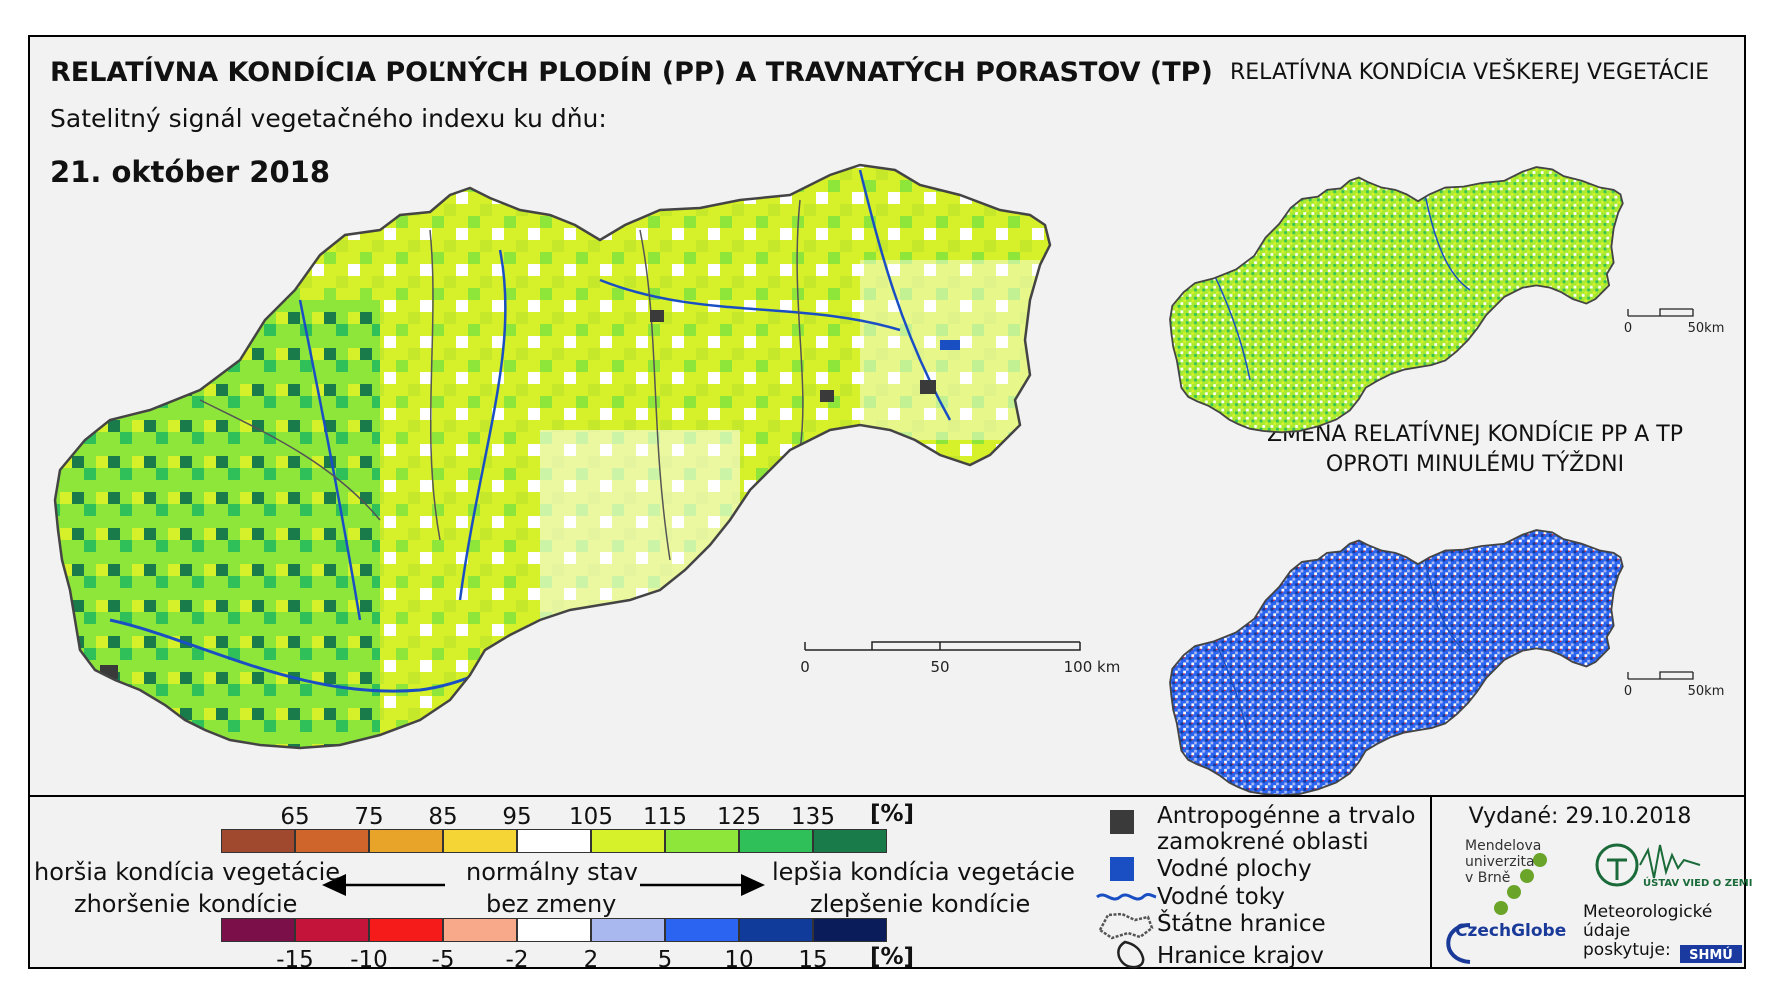 This screenshot has height=1003, width=1772. What do you see at coordinates (1122, 869) in the screenshot?
I see `water-bodies-swatch` at bounding box center [1122, 869].